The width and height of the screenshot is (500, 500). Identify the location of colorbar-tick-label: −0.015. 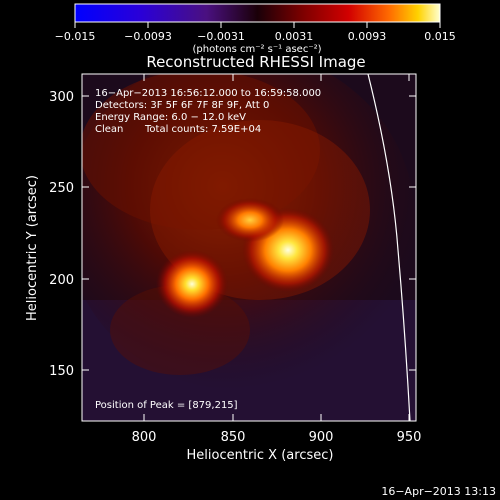
(75, 36).